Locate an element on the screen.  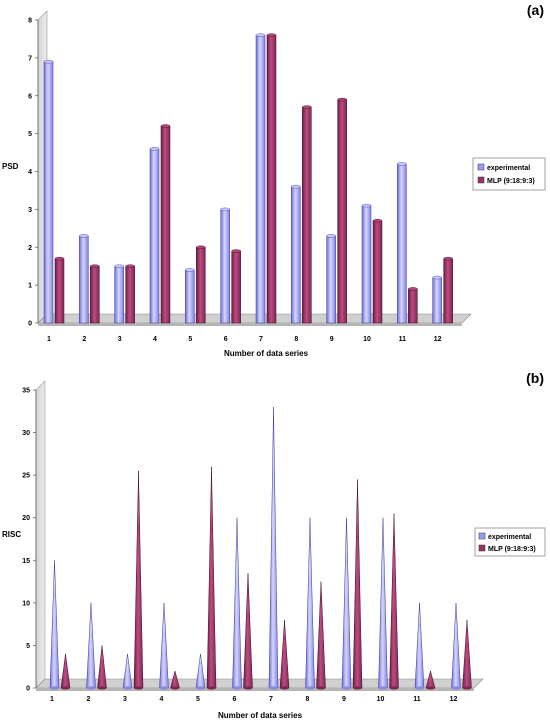
legend-swatch-mlp is located at coordinates (482, 548).